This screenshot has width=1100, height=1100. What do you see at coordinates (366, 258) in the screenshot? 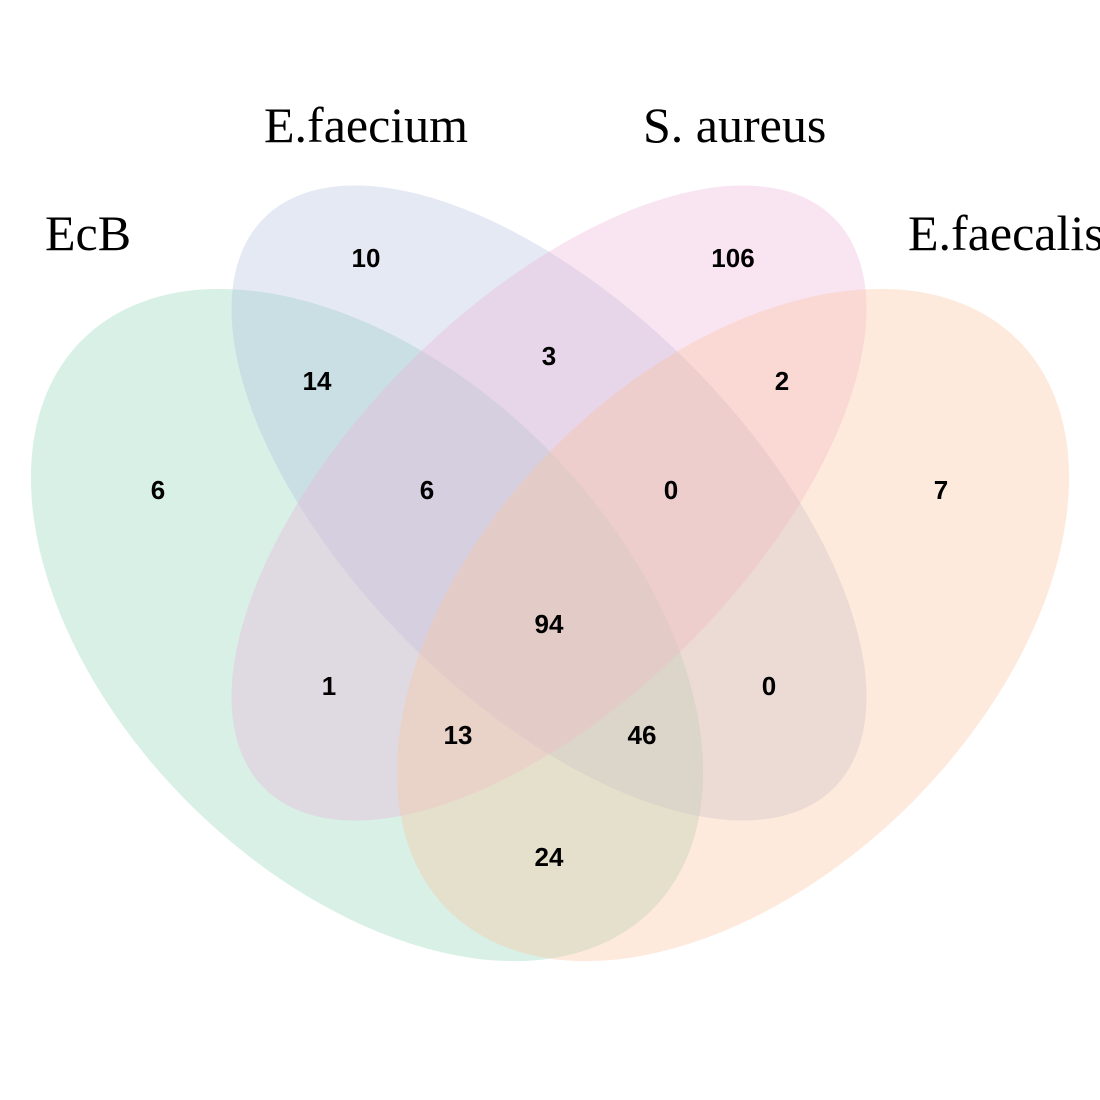
I see `count-efaecium-only: 10` at bounding box center [366, 258].